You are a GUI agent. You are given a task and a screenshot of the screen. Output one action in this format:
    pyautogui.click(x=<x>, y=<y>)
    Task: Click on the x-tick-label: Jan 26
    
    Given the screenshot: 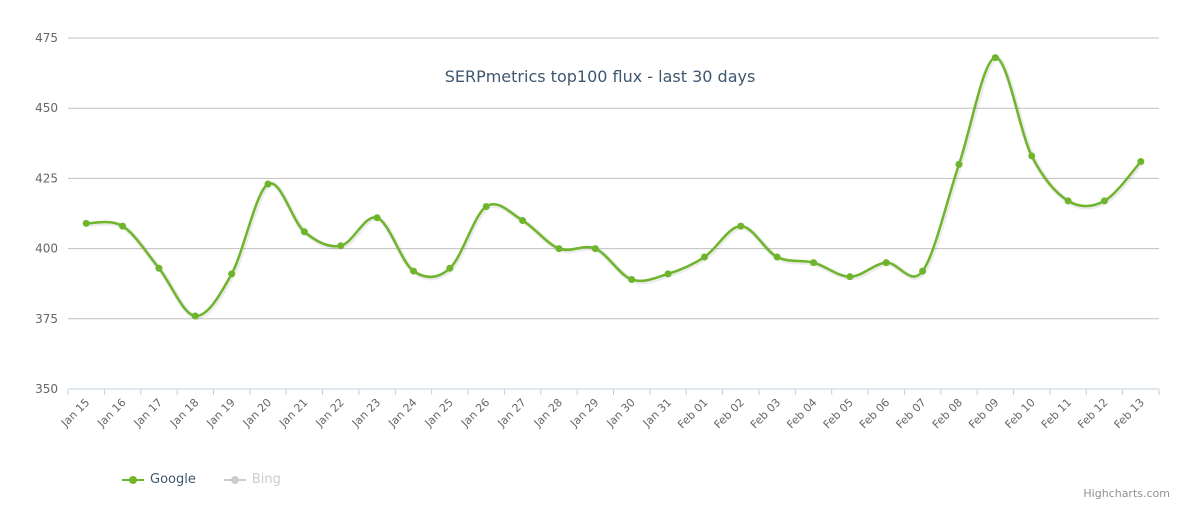 What is the action you would take?
    pyautogui.click(x=475, y=413)
    